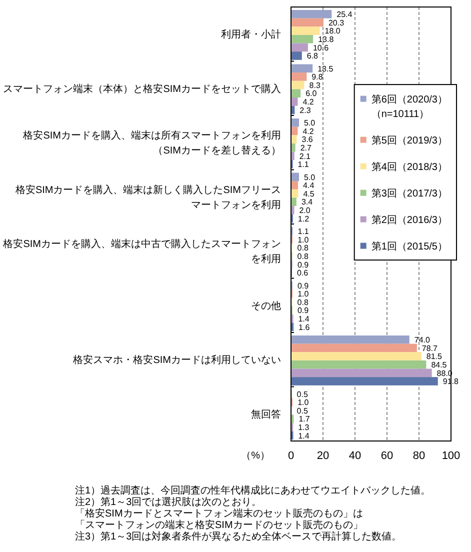 This screenshot has width=471, height=552. Describe the element at coordinates (253, 491) in the screenshot. I see `note: 注1）過去調査は、今回調査の性年代構成比にあわせてウエイトバックした値。` at that location.